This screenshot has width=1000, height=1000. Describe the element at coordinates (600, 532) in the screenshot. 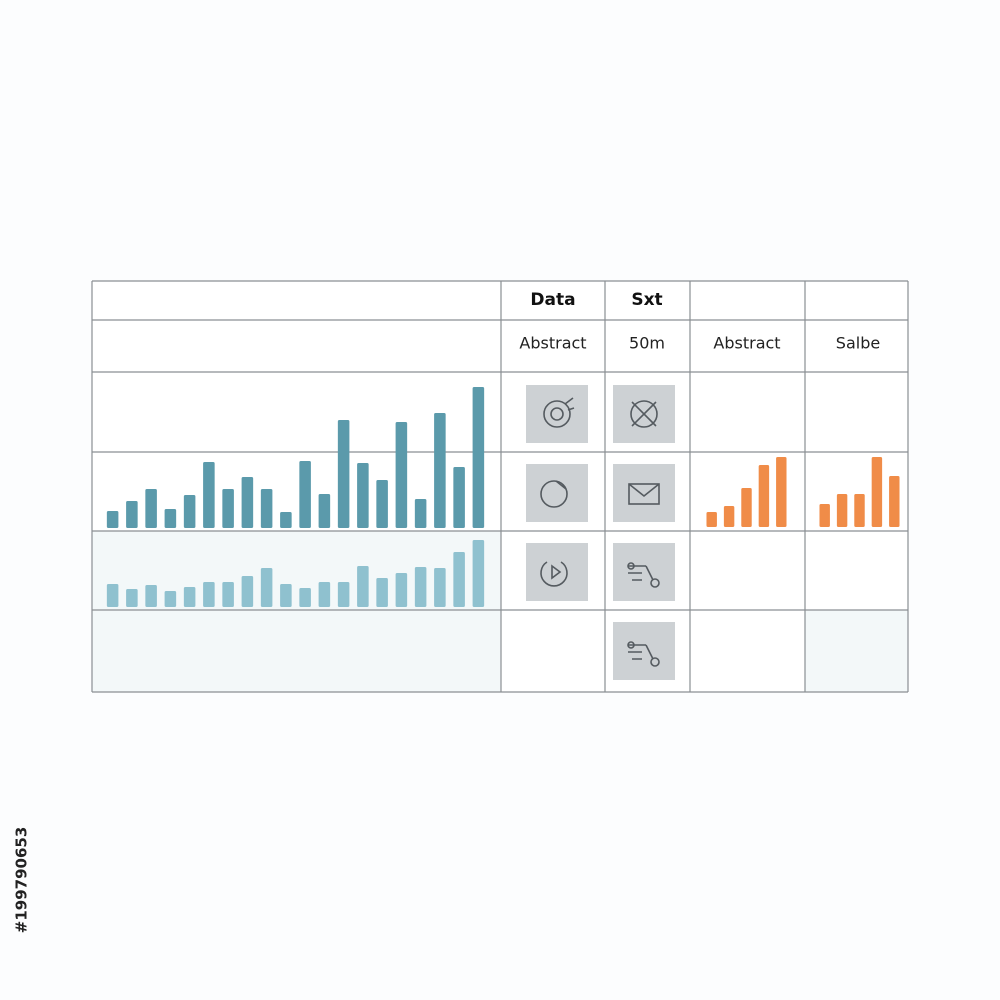

I see `icons` at that location.